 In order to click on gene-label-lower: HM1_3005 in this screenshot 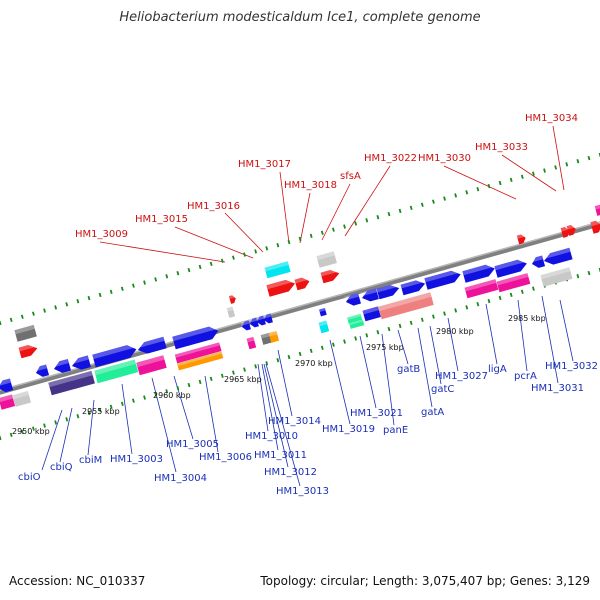, I will do `click(192, 444)`.